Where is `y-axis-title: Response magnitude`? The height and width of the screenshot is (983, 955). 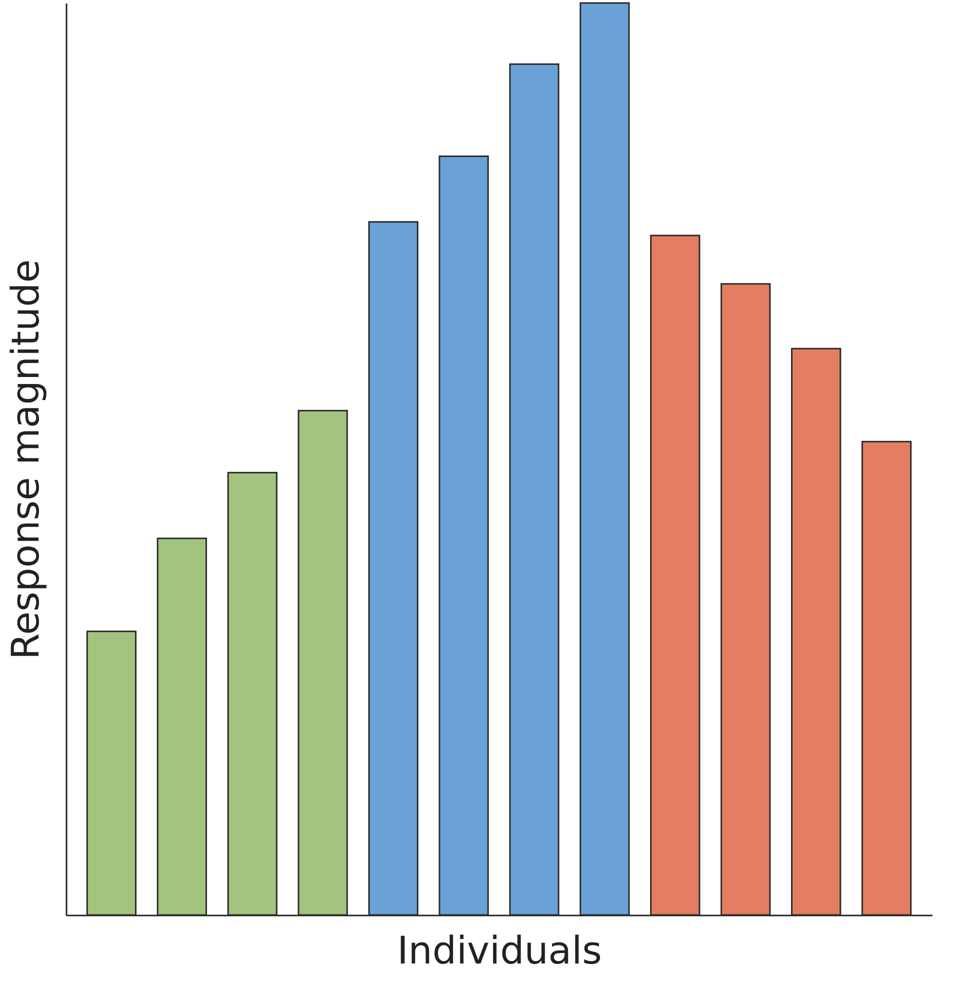 y-axis-title: Response magnitude is located at coordinates (26, 459).